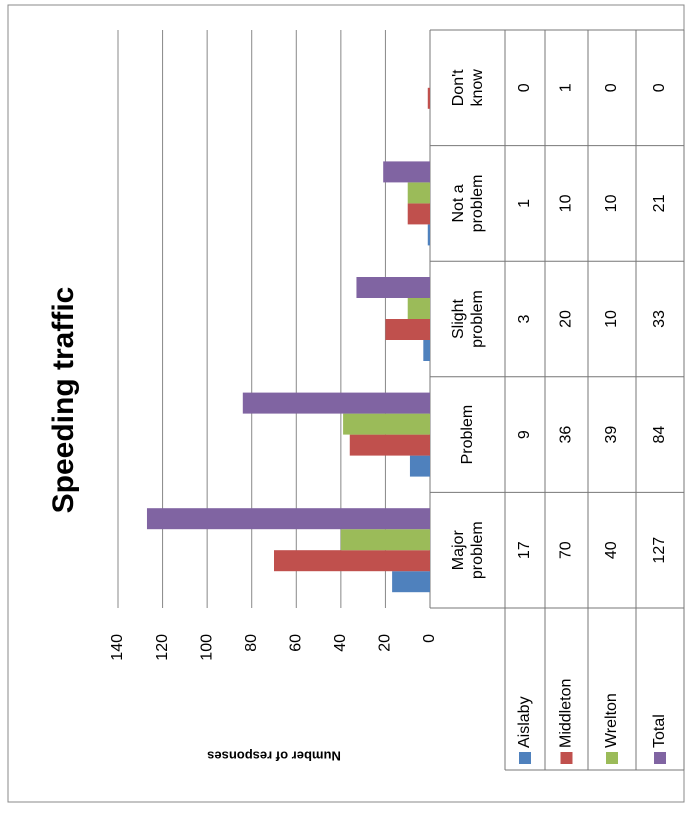  What do you see at coordinates (162, 647) in the screenshot?
I see `y-tick-label: 120` at bounding box center [162, 647].